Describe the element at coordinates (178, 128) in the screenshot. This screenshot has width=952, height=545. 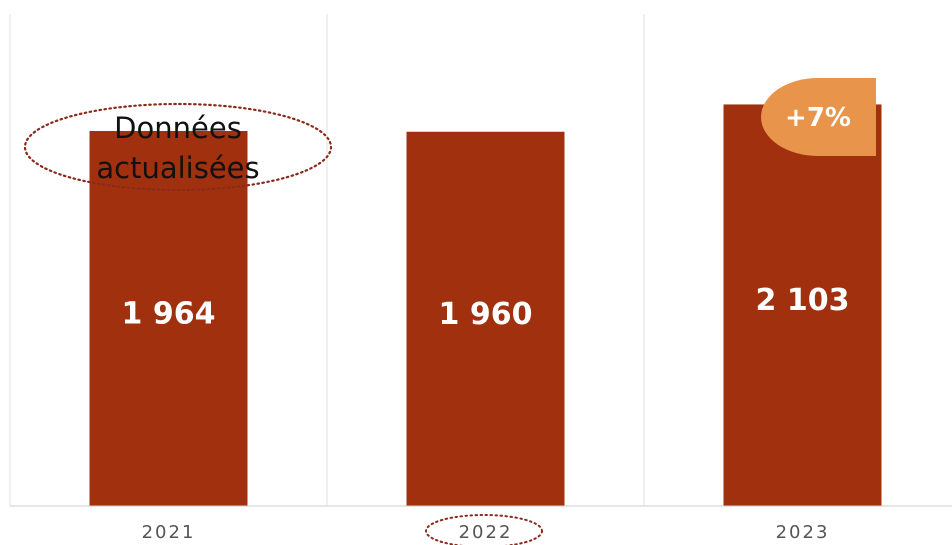
I see `note-text-line-1: Données` at that location.